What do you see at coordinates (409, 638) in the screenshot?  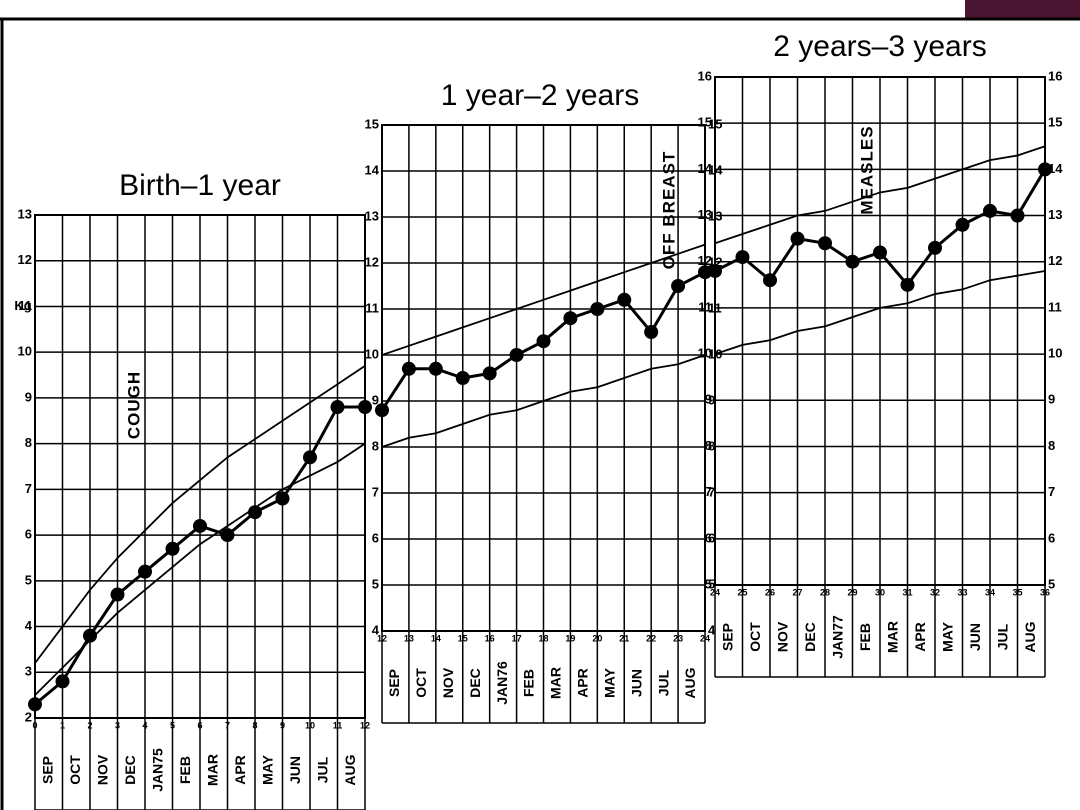 I see `x-tick-label: 13` at bounding box center [409, 638].